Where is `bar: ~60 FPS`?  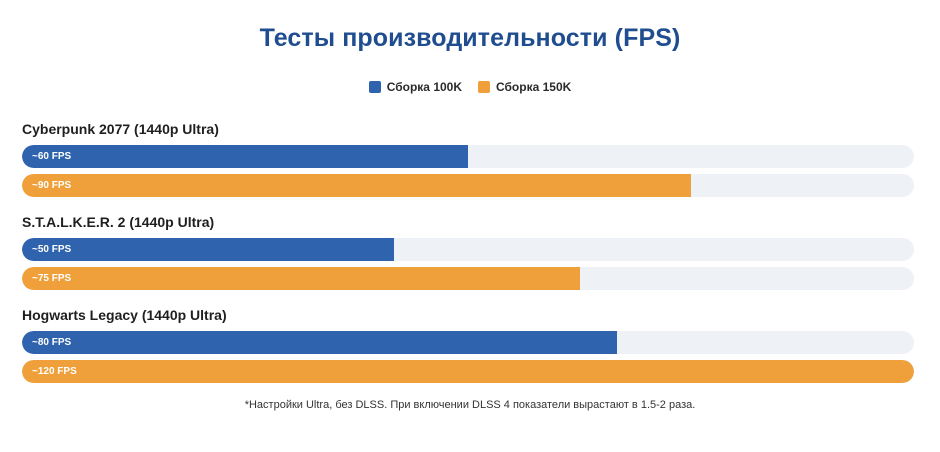
bar: ~60 FPS is located at coordinates (245, 156).